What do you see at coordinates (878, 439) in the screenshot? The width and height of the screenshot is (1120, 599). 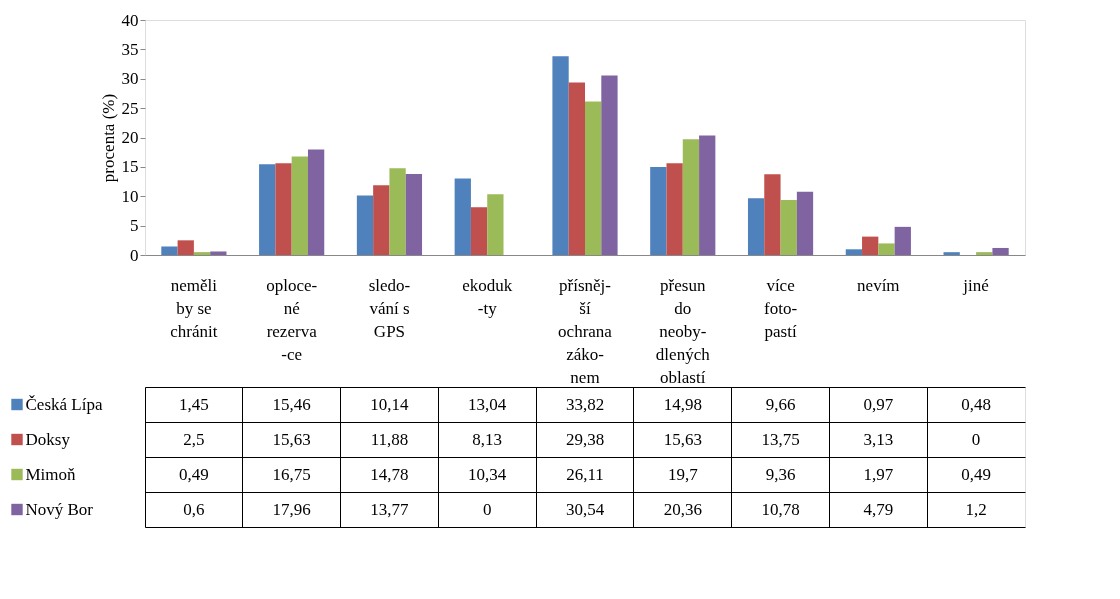 I see `data-label: 3,13` at bounding box center [878, 439].